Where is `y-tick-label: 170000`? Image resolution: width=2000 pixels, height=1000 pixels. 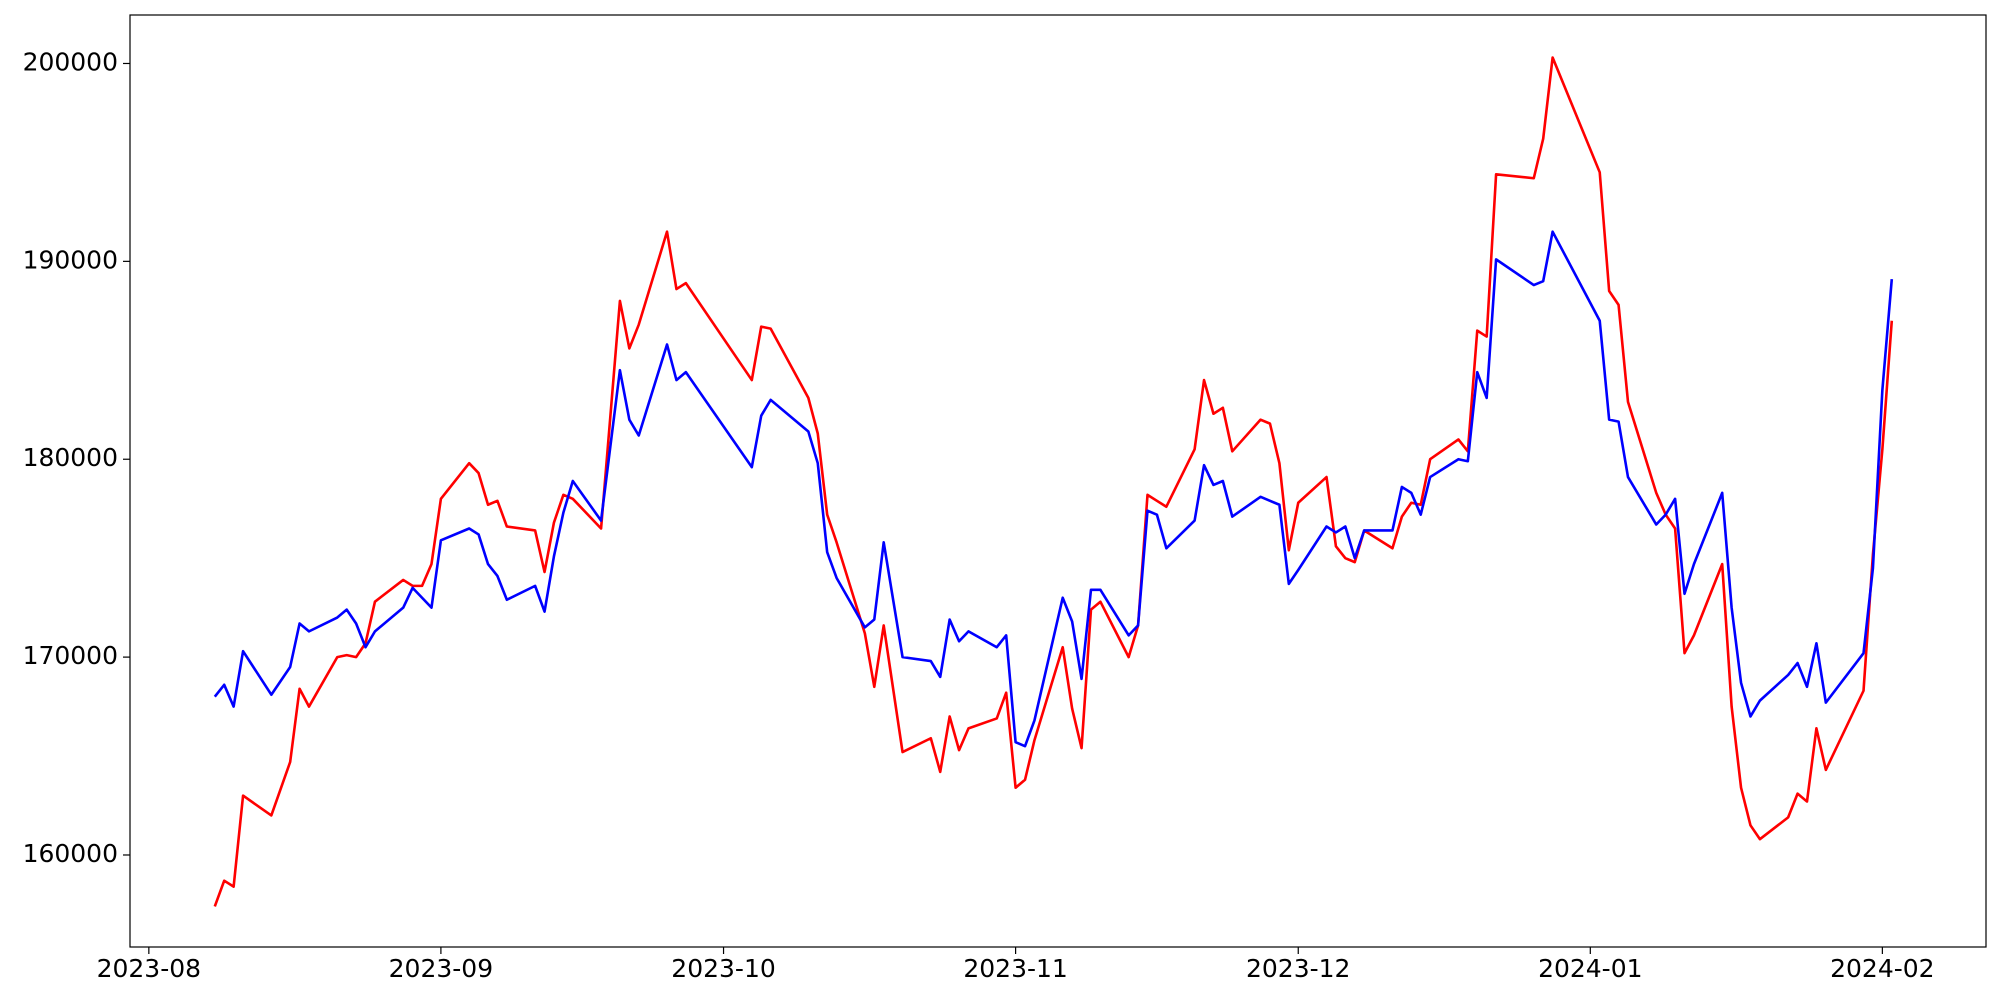 y-tick-label: 170000 is located at coordinates (70, 655).